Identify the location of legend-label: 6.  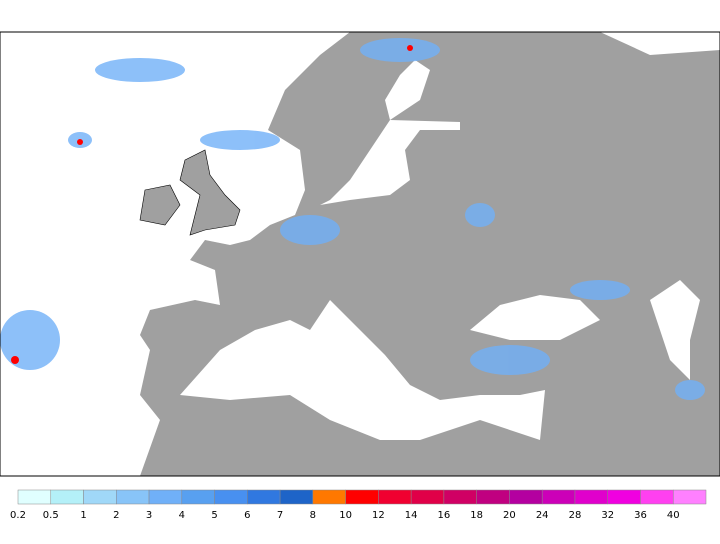
(247, 515).